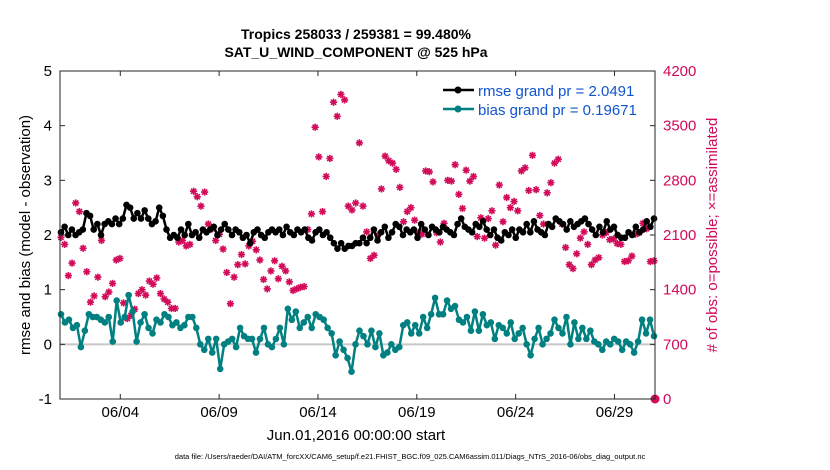 The width and height of the screenshot is (830, 470). I want to click on y-tick-label-right: 1400, so click(679, 290).